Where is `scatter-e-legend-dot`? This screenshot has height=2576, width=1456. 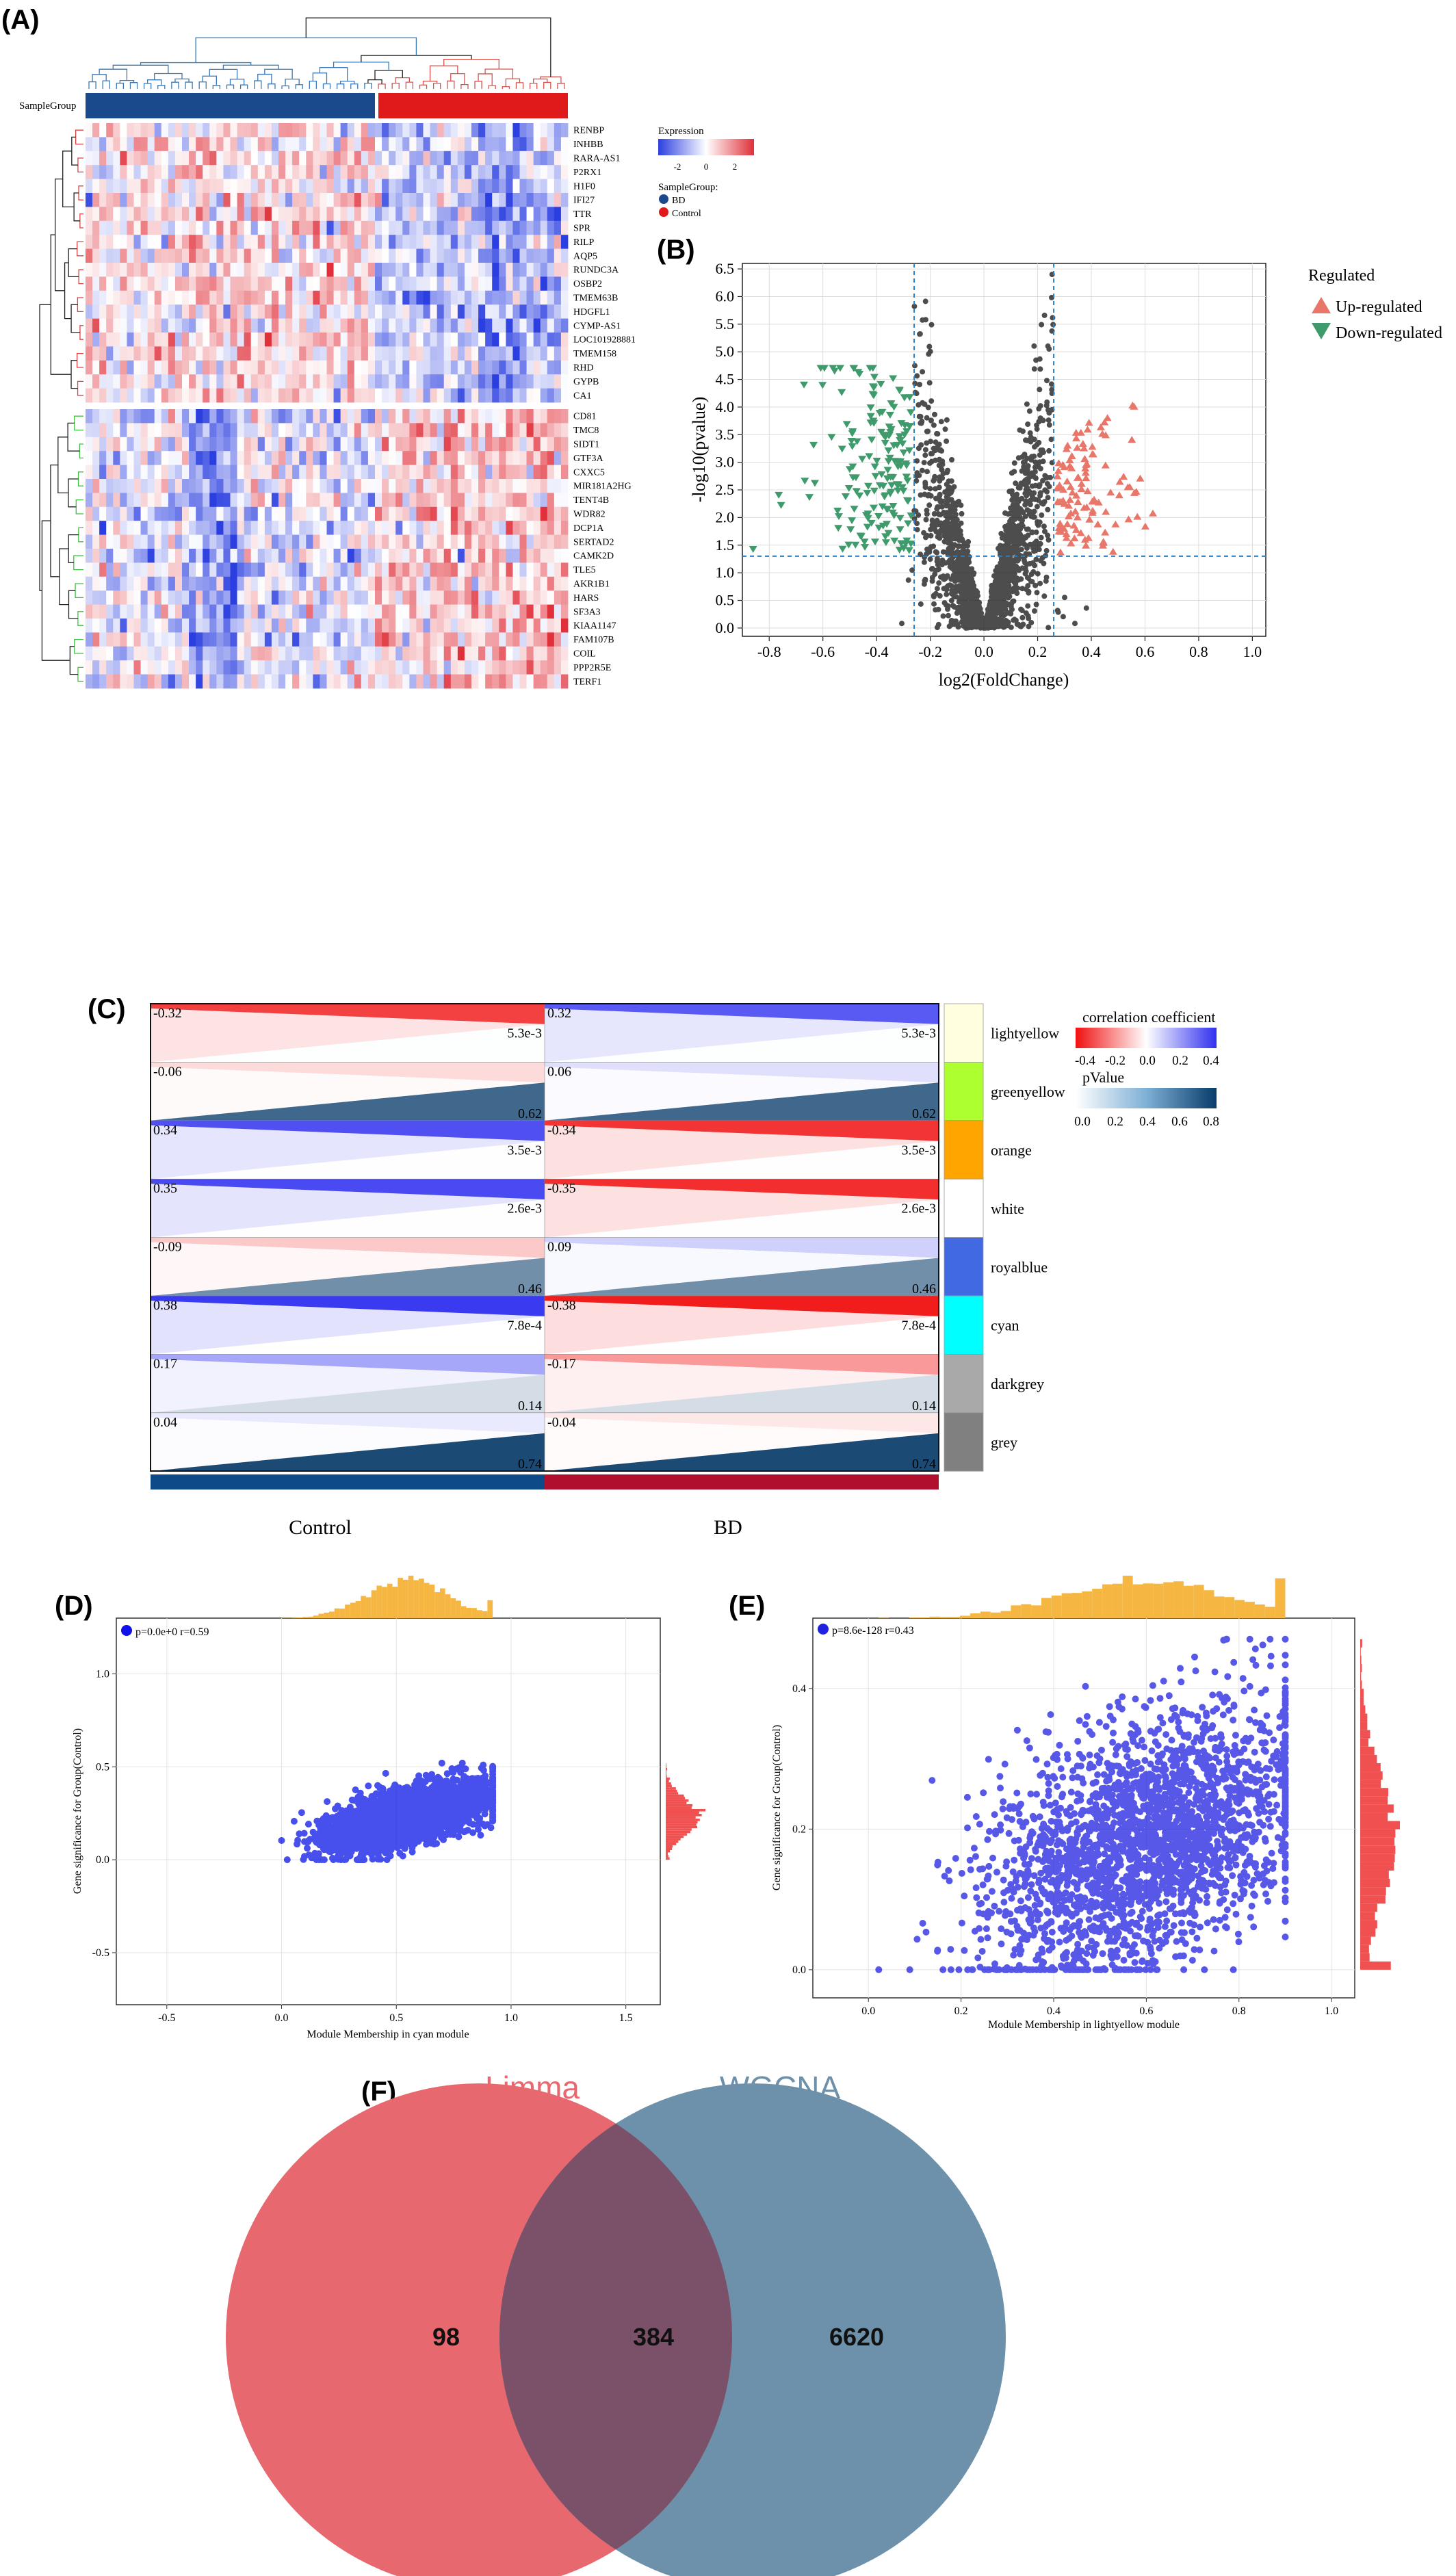
scatter-e-legend-dot is located at coordinates (823, 1629).